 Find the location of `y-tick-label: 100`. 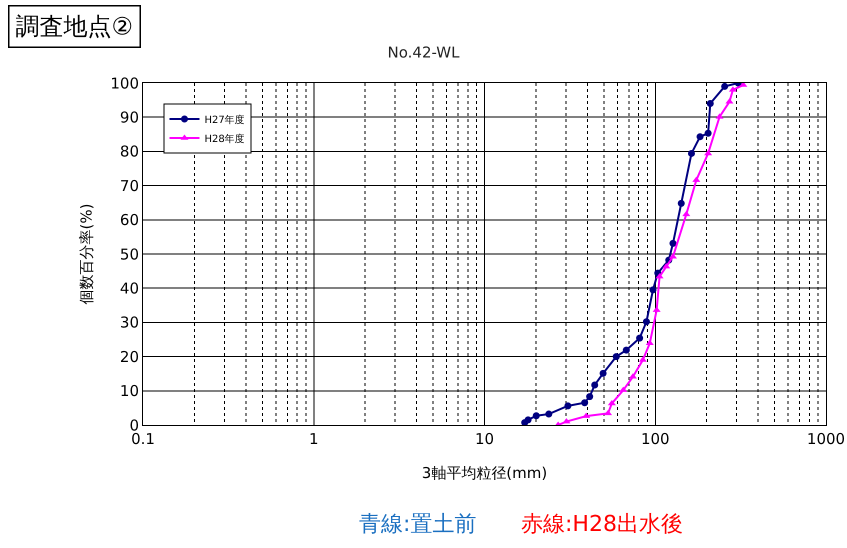

y-tick-label: 100 is located at coordinates (124, 83).